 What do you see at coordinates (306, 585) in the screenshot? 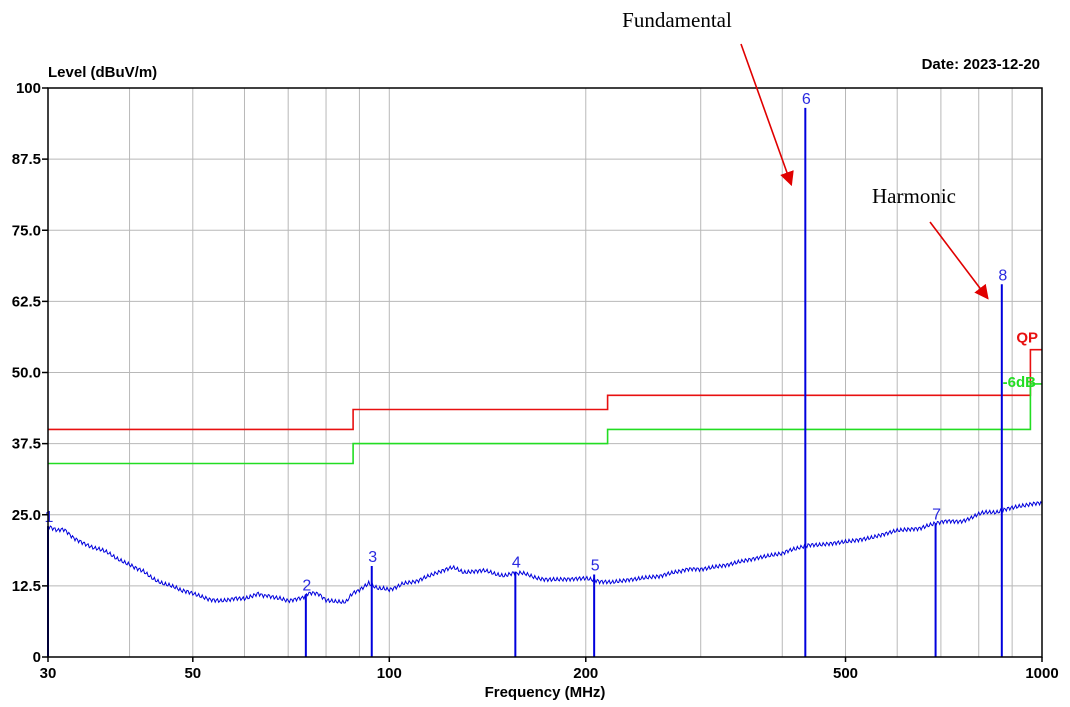
I see `marker-label: 2` at bounding box center [306, 585].